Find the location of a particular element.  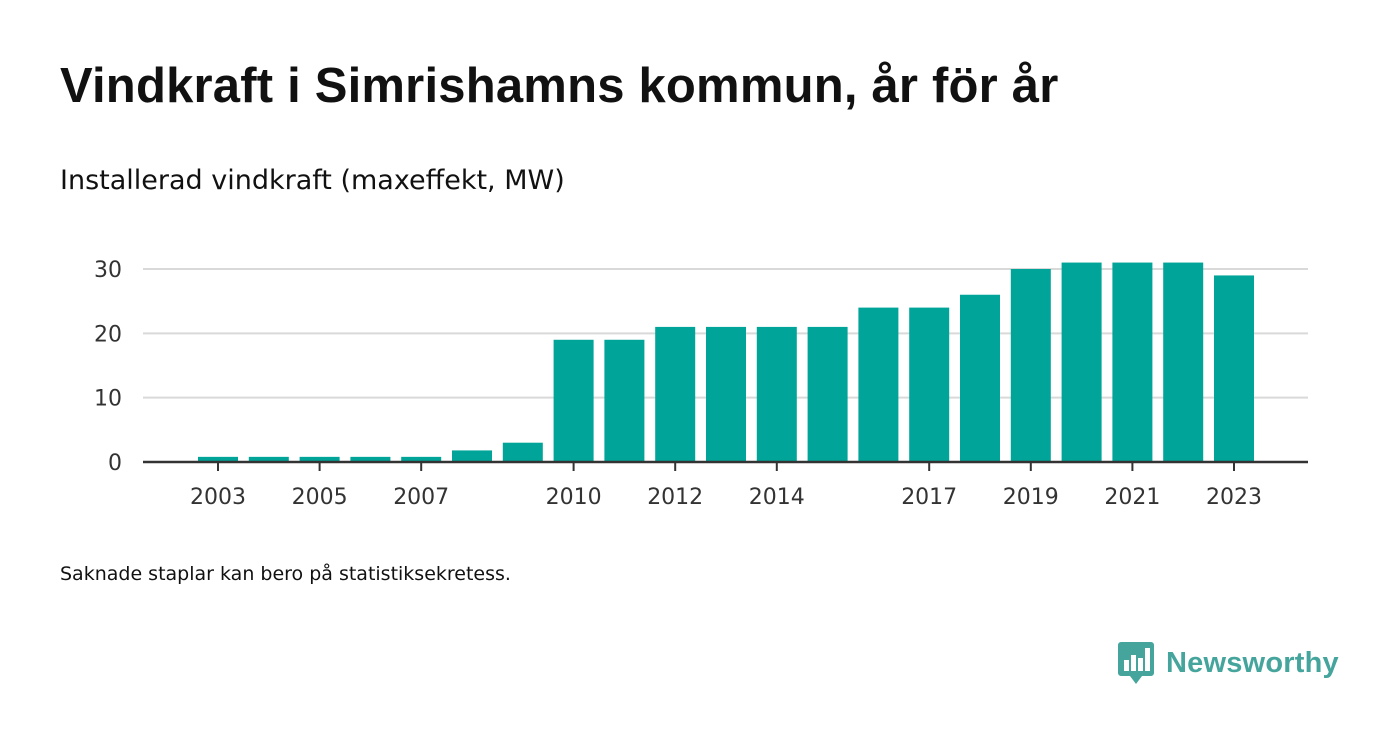

y-tick-label: 30 is located at coordinates (108, 270).